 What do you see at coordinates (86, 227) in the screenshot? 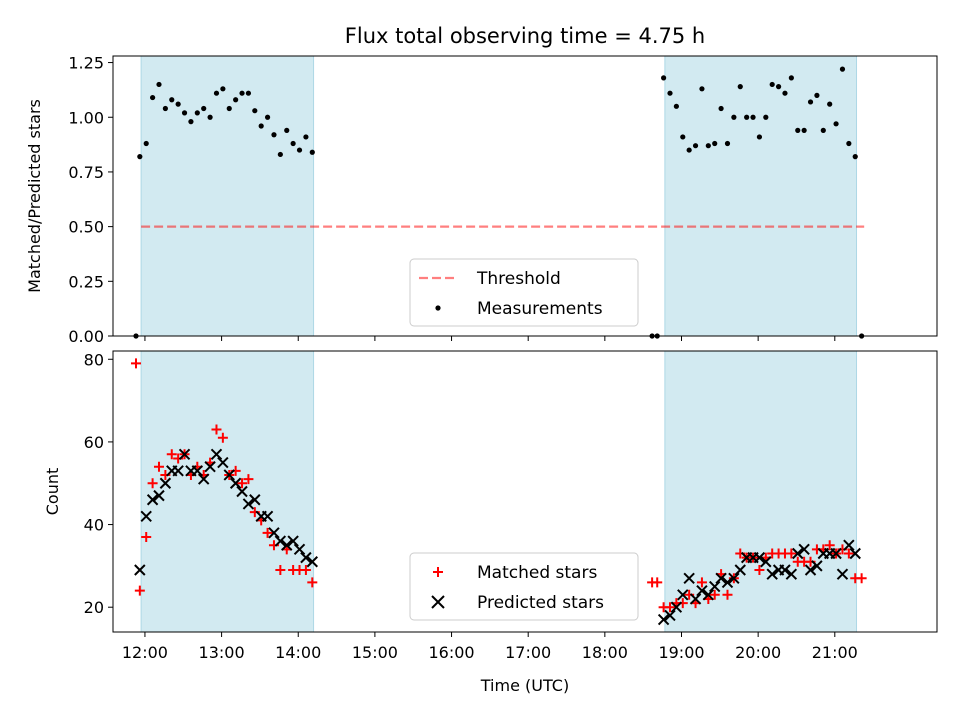
I see `y-tick-label: 0.50` at bounding box center [86, 227].